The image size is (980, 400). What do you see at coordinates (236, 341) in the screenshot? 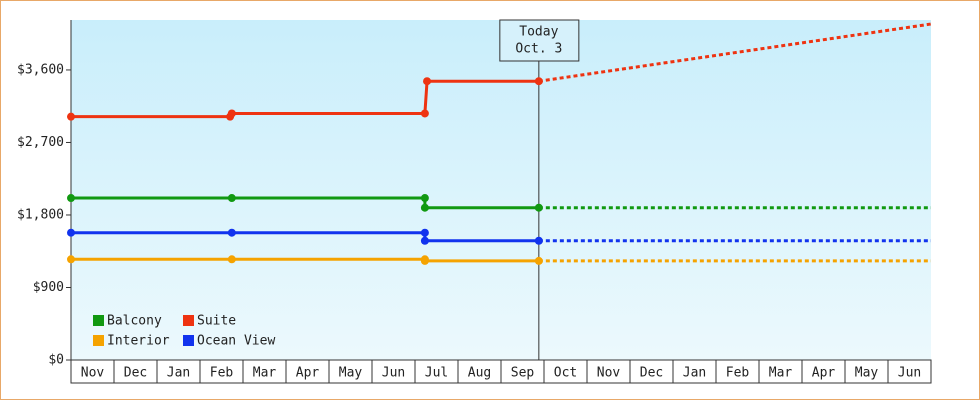
I see `legend-label: Ocean View` at bounding box center [236, 341].